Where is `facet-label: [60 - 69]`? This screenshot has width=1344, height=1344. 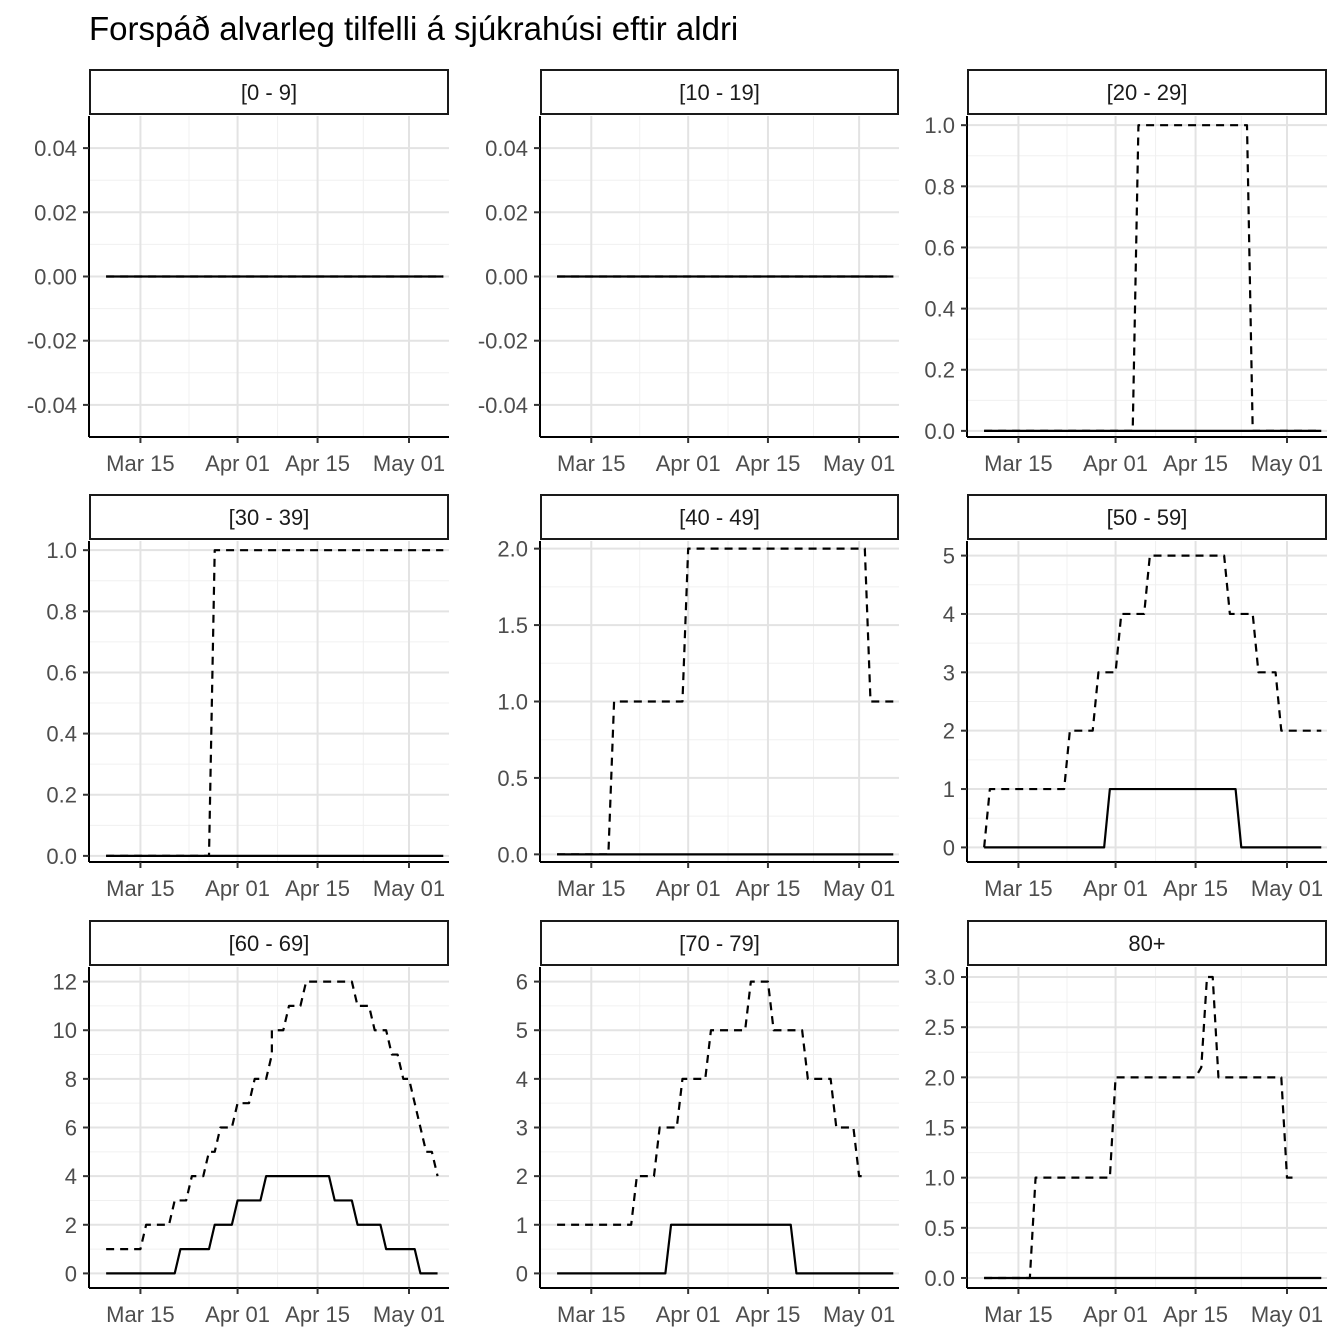
facet-label: [60 - 69] is located at coordinates (269, 943).